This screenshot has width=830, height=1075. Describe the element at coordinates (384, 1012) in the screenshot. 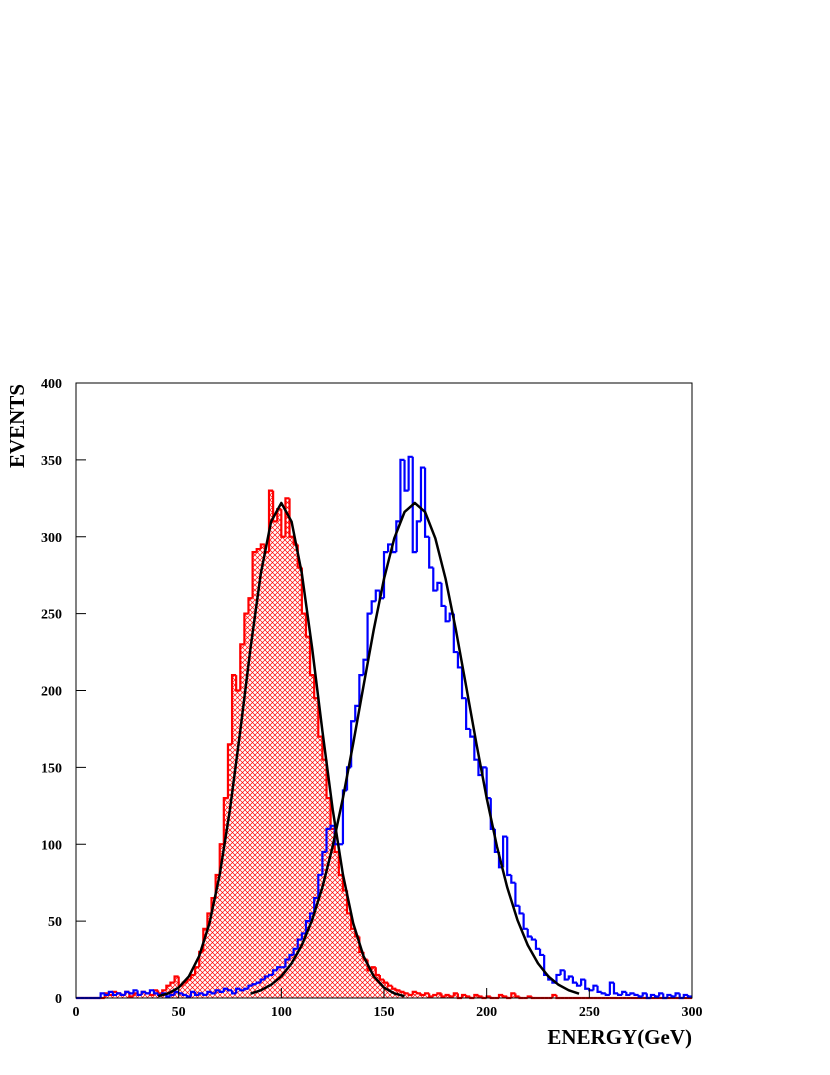

I see `x-tick-label: 150` at that location.